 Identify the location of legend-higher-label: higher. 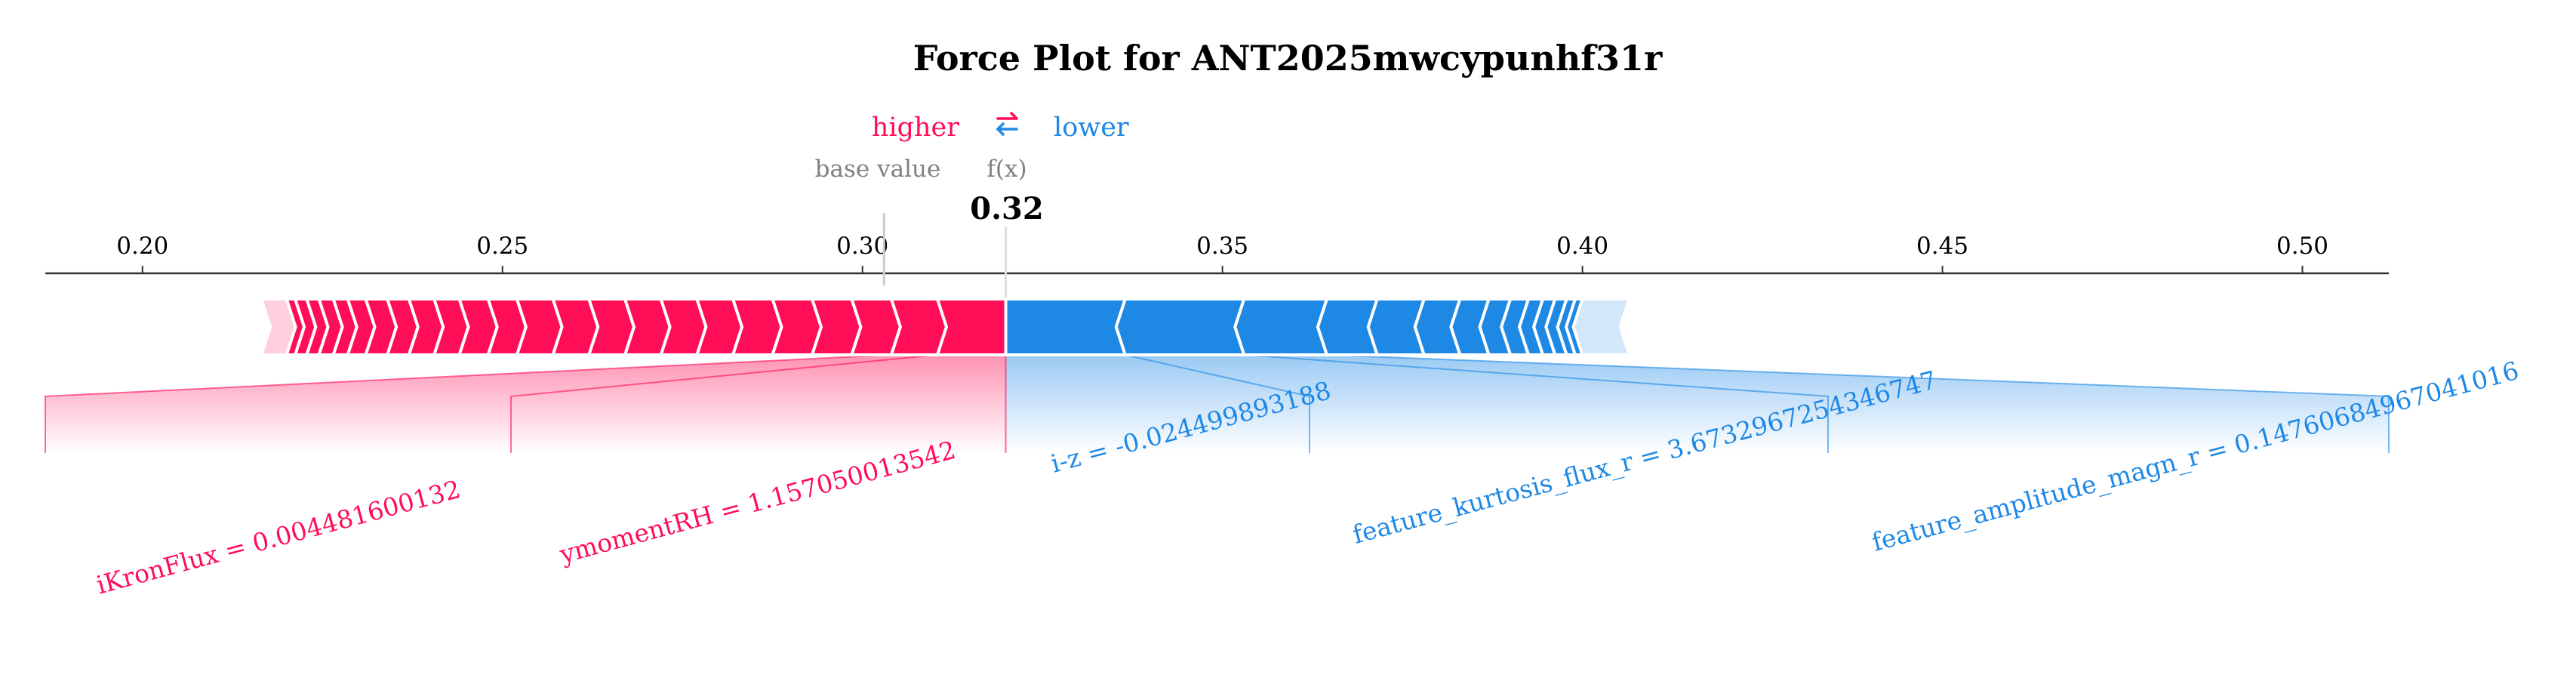
(915, 127).